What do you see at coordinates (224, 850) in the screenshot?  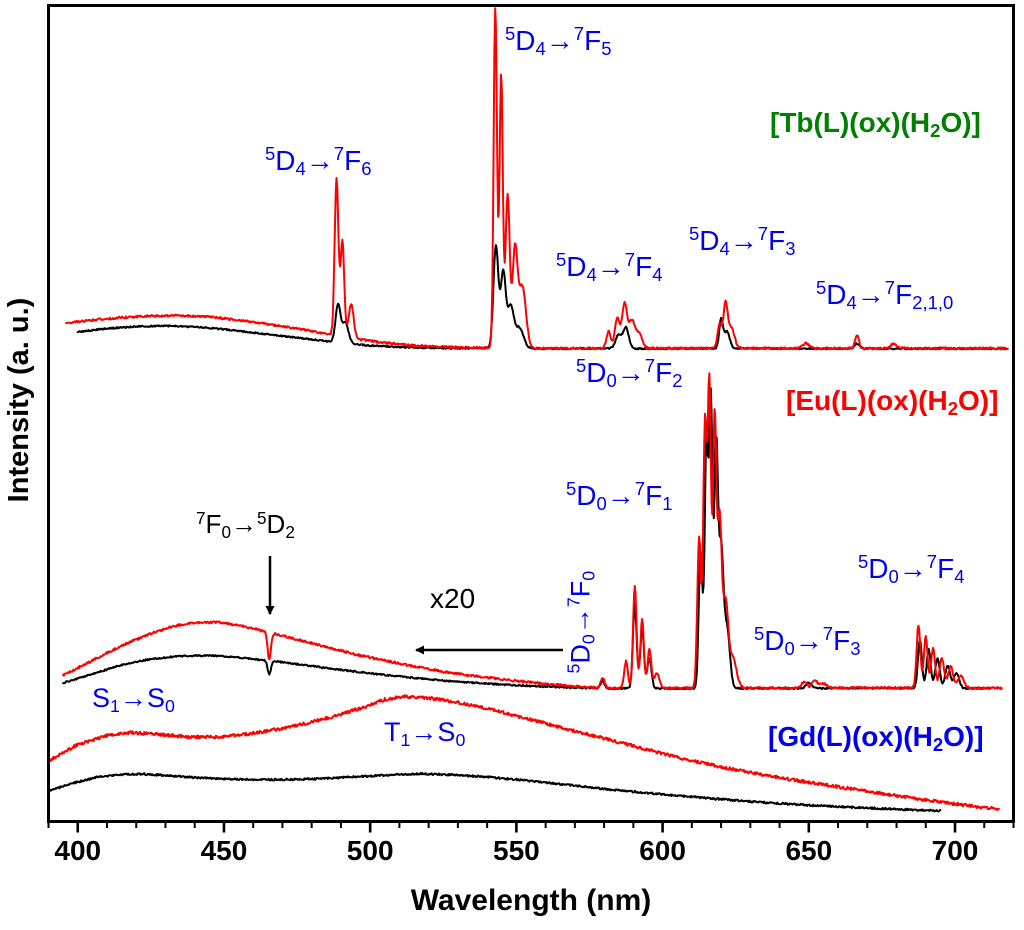 I see `x-tick-label: 450` at bounding box center [224, 850].